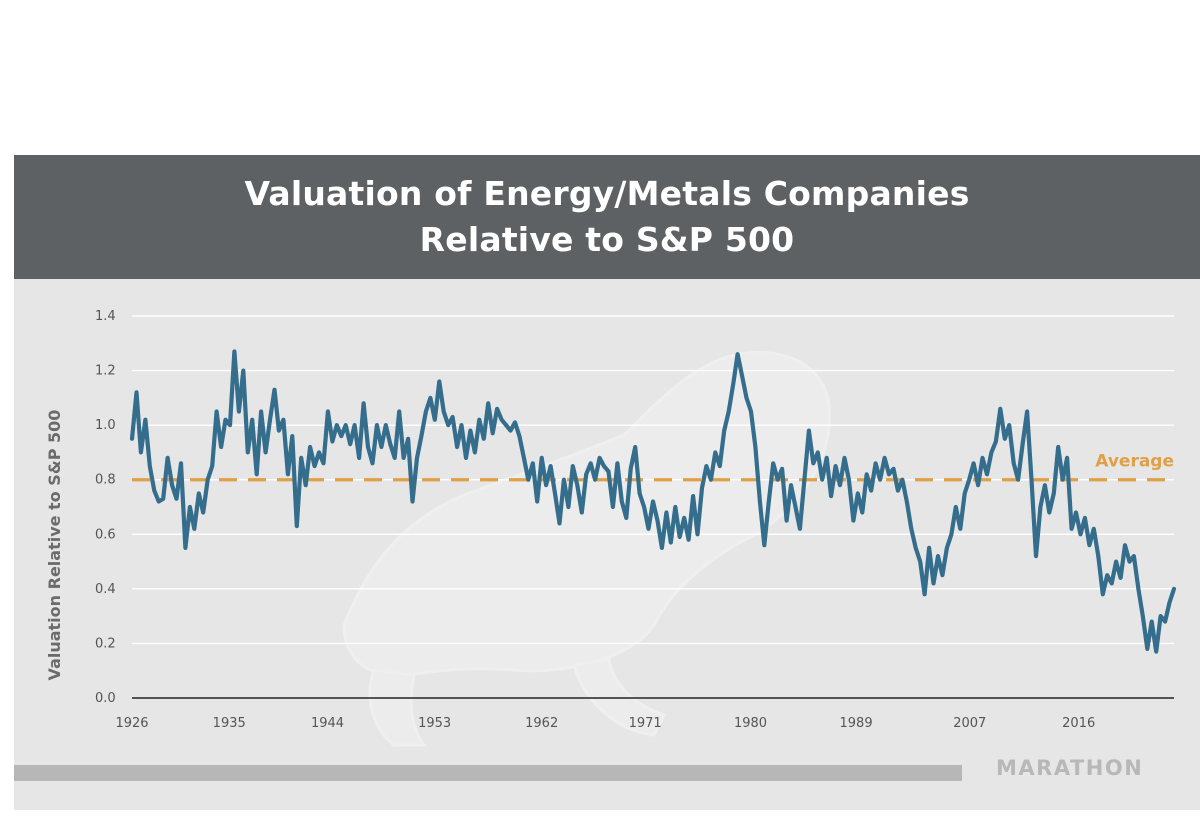 The image size is (1200, 838). Describe the element at coordinates (1134, 462) in the screenshot. I see `average-label: Average` at that location.